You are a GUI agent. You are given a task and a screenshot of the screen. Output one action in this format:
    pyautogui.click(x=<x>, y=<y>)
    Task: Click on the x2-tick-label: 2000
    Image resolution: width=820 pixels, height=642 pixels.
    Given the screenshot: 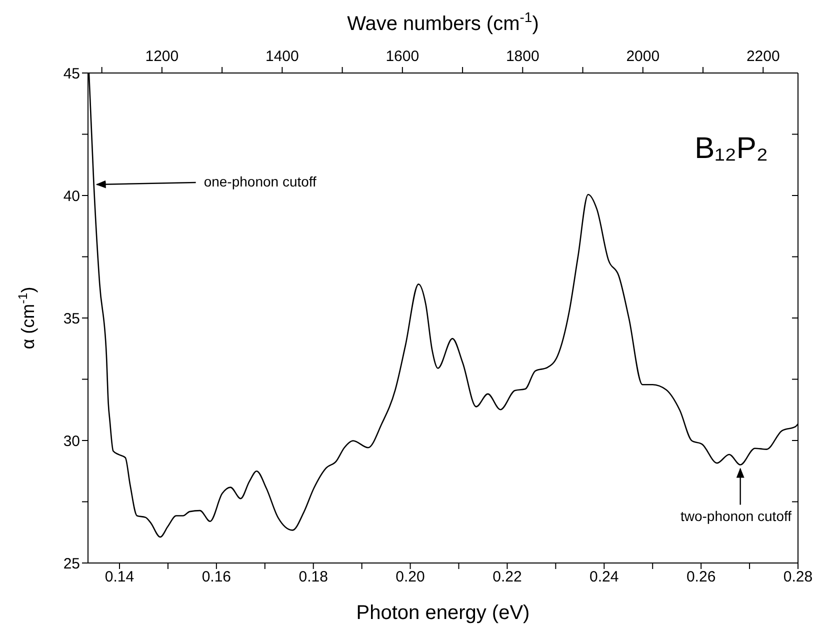 What is the action you would take?
    pyautogui.click(x=643, y=56)
    